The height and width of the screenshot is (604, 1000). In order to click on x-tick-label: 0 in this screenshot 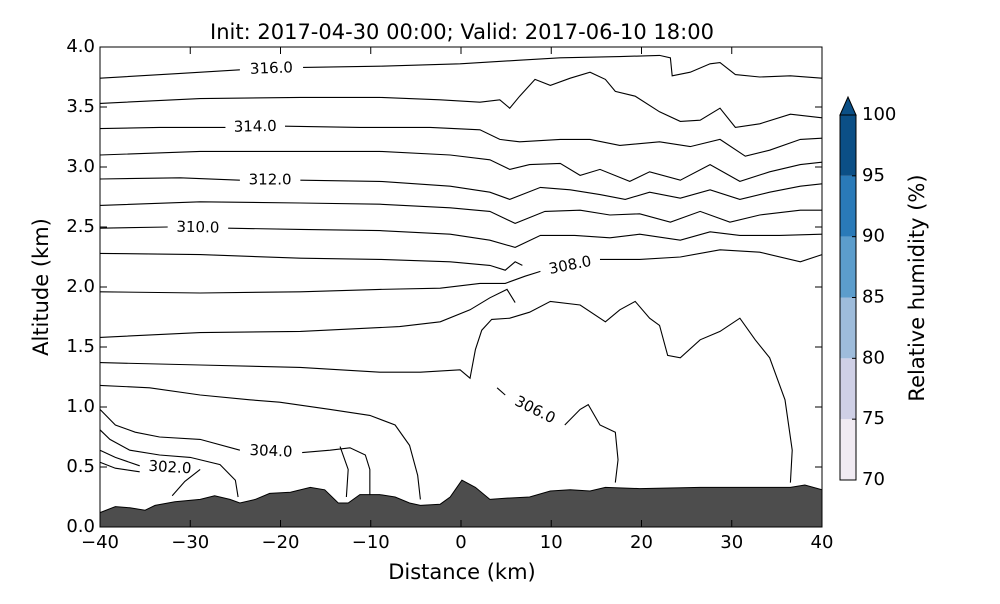, I will do `click(460, 542)`.